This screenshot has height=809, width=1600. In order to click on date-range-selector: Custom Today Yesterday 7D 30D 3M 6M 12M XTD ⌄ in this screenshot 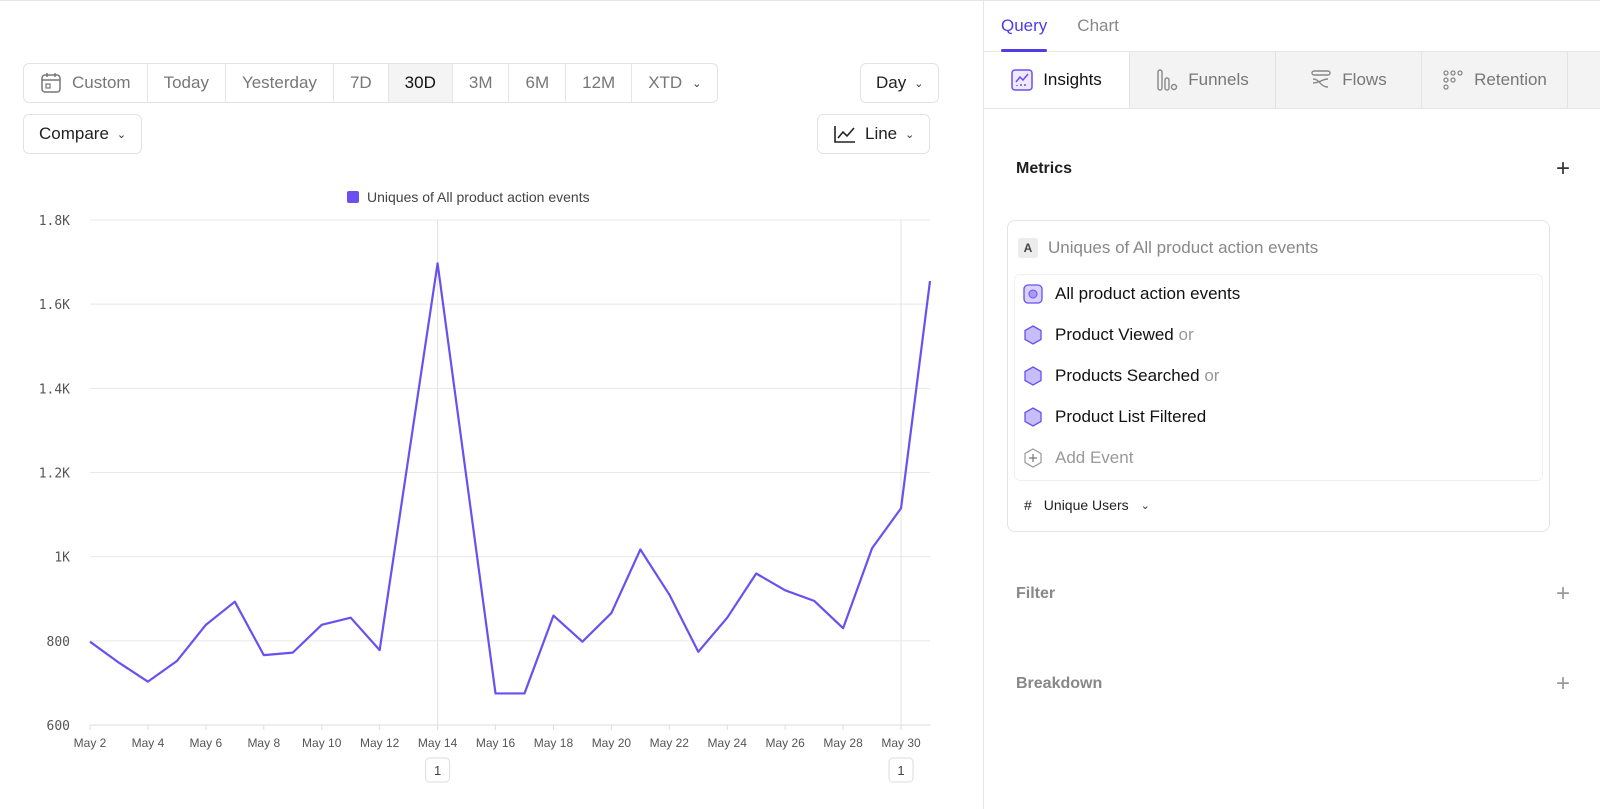, I will do `click(371, 83)`.